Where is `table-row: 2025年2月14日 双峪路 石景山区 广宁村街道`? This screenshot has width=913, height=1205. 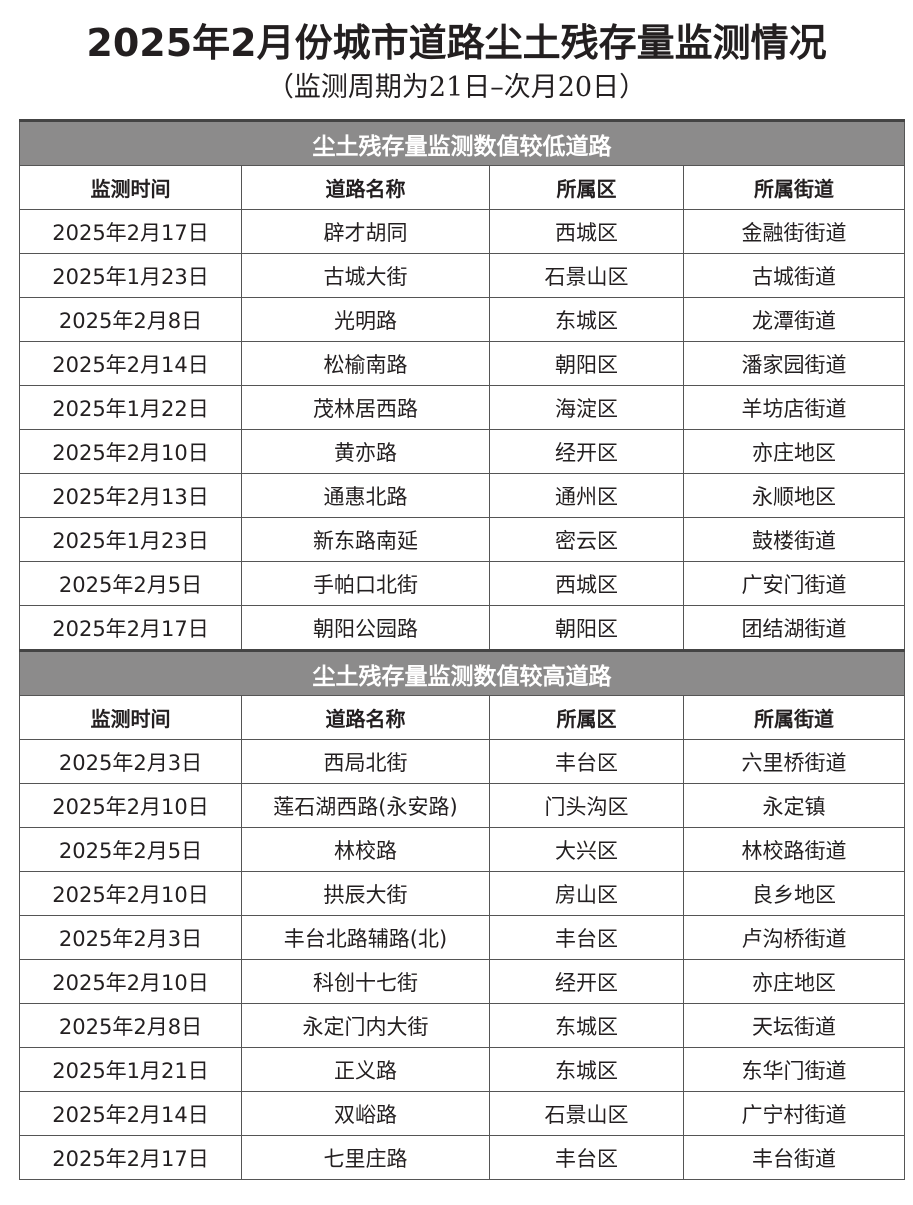
table-row: 2025年2月14日 双峪路 石景山区 广宁村街道 is located at coordinates (462, 1113).